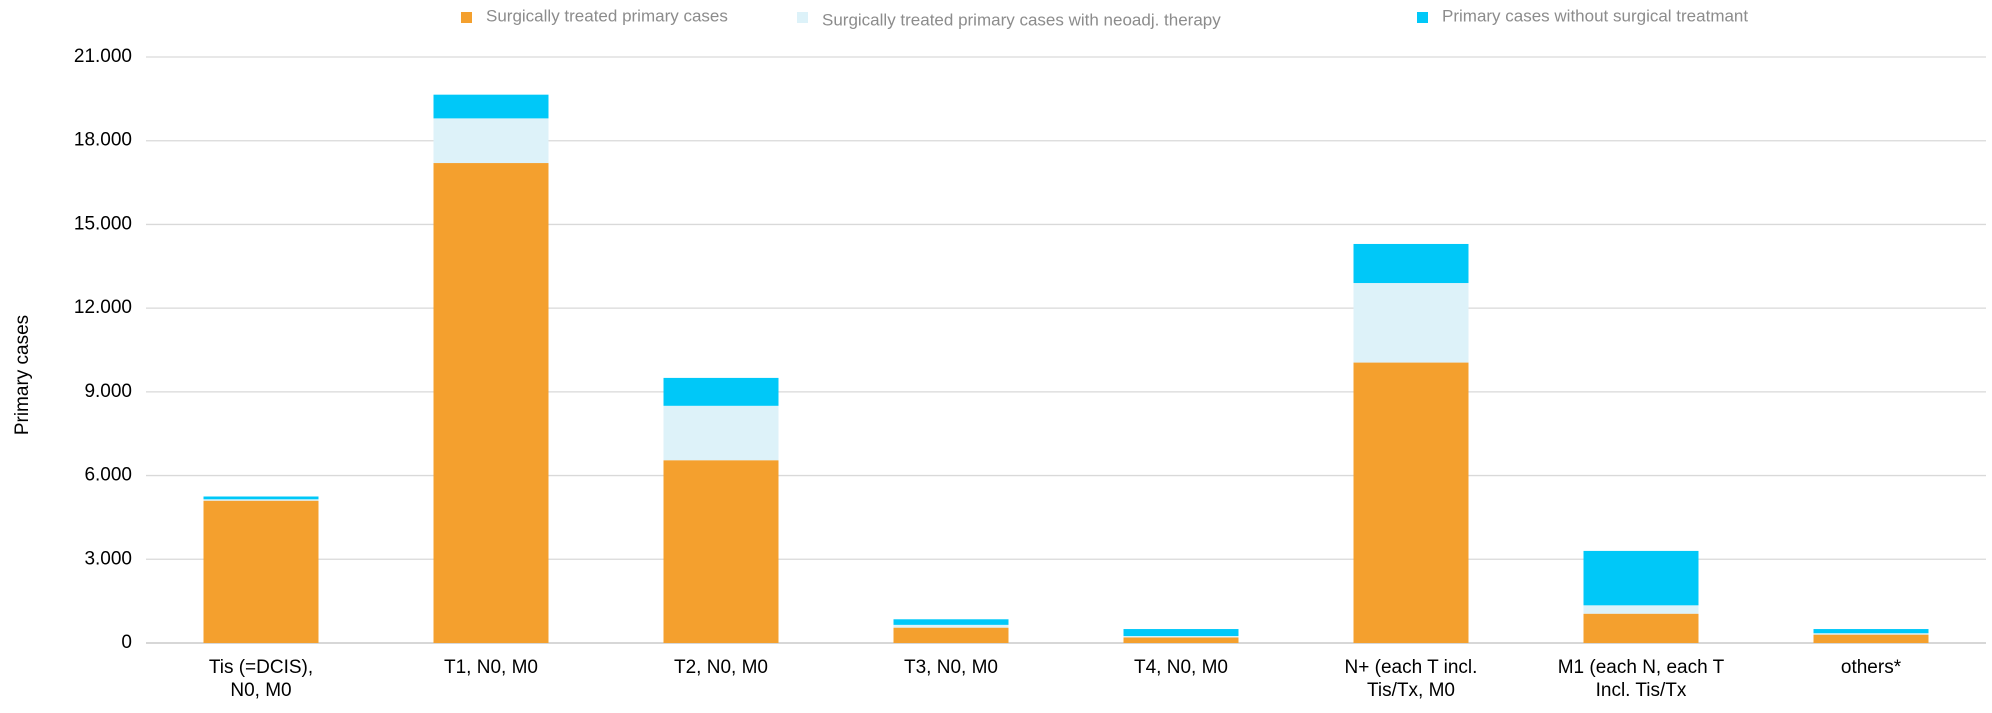 The image size is (1992, 713). I want to click on x-tick-label: others*, so click(1871, 667).